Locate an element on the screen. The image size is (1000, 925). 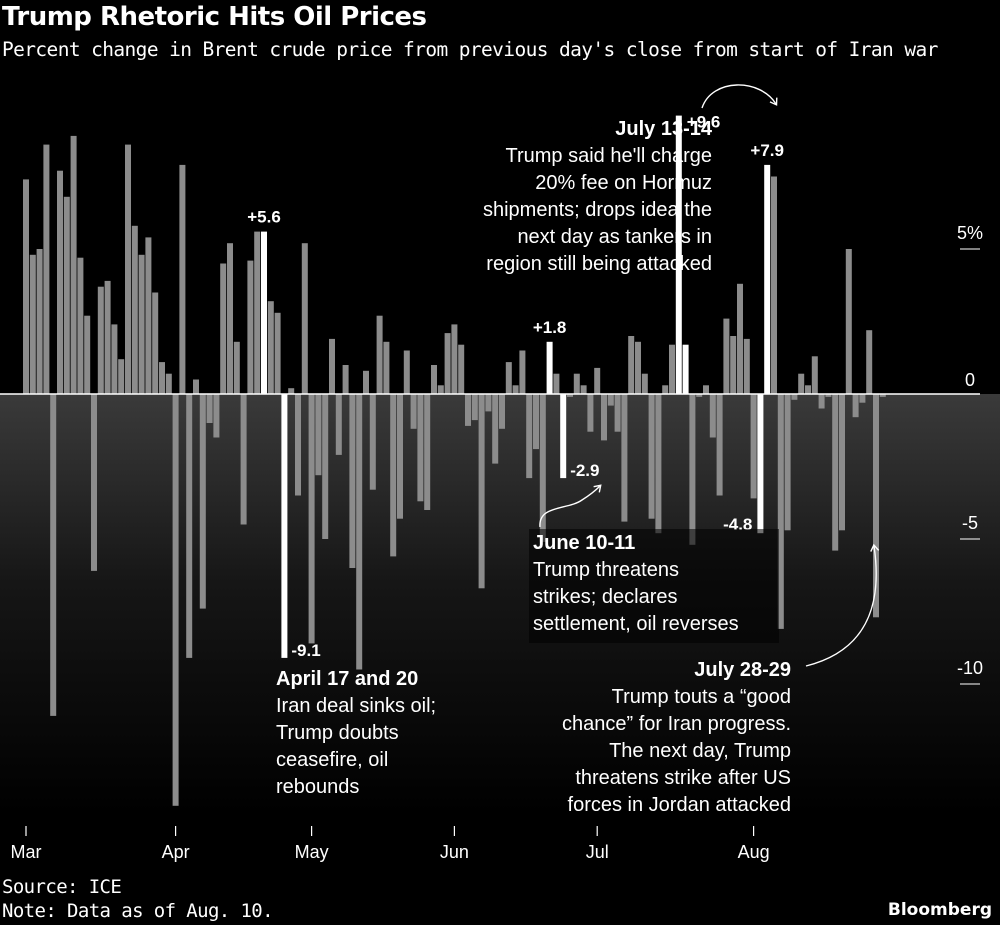
annotation-line: rebounds is located at coordinates (317, 787).